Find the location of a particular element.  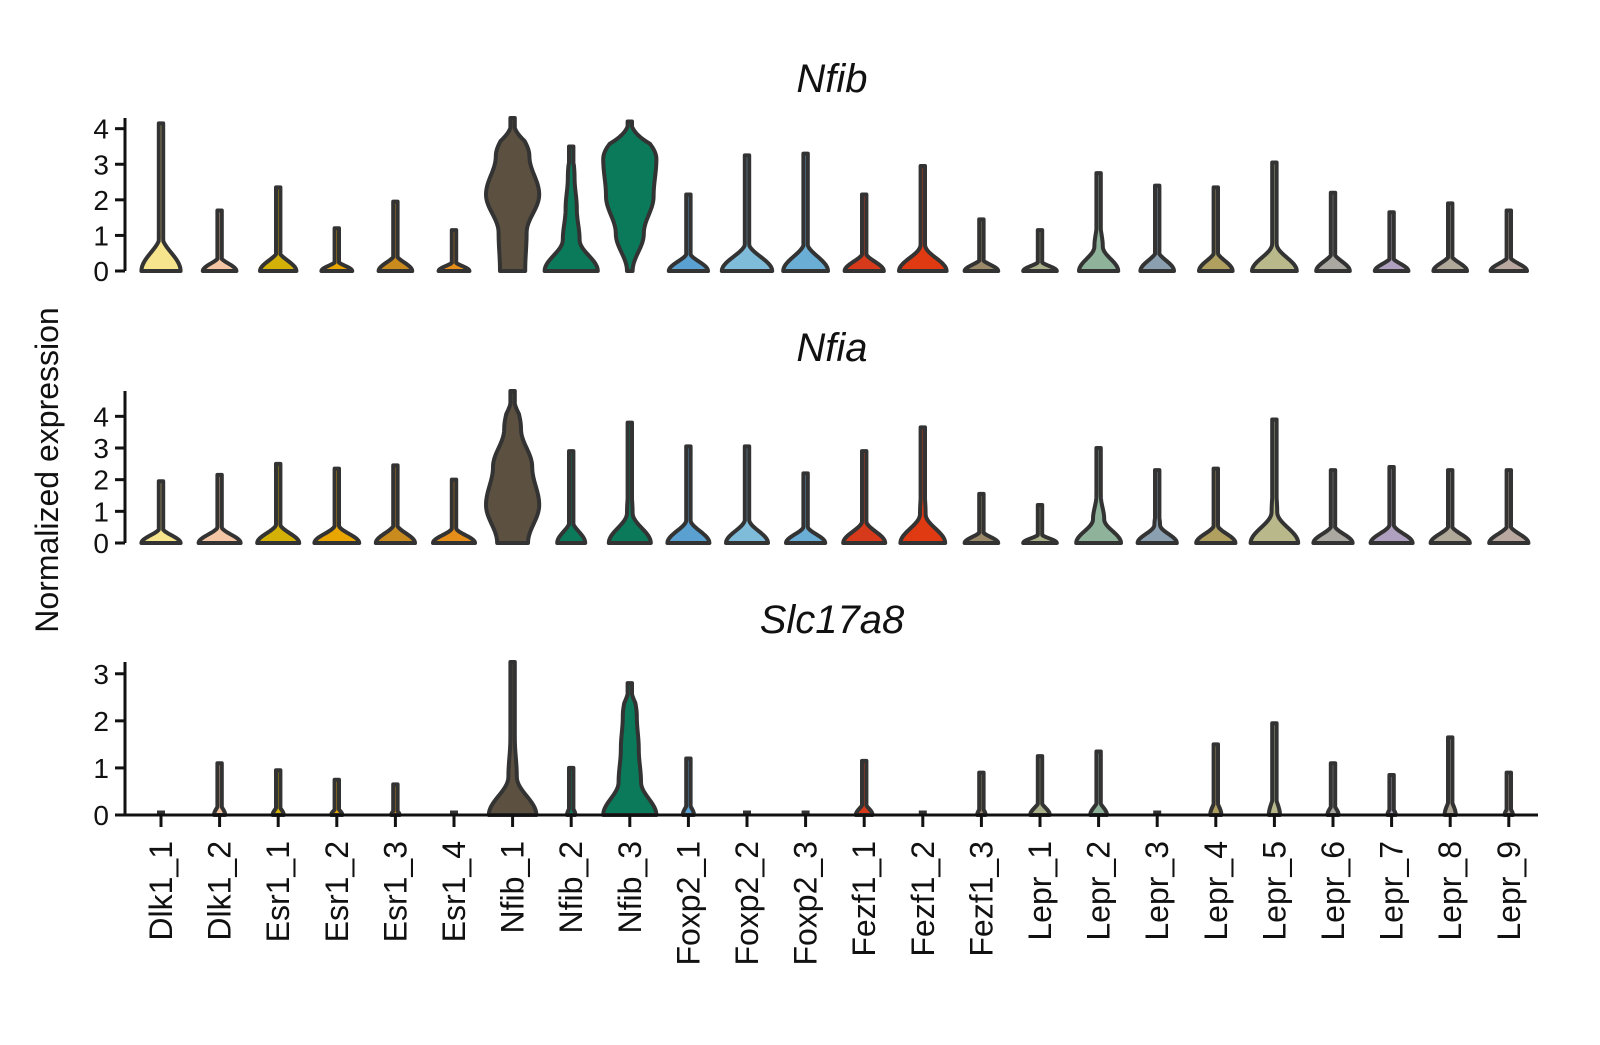

x-tick-label: Foxp2_1 is located at coordinates (688, 903).